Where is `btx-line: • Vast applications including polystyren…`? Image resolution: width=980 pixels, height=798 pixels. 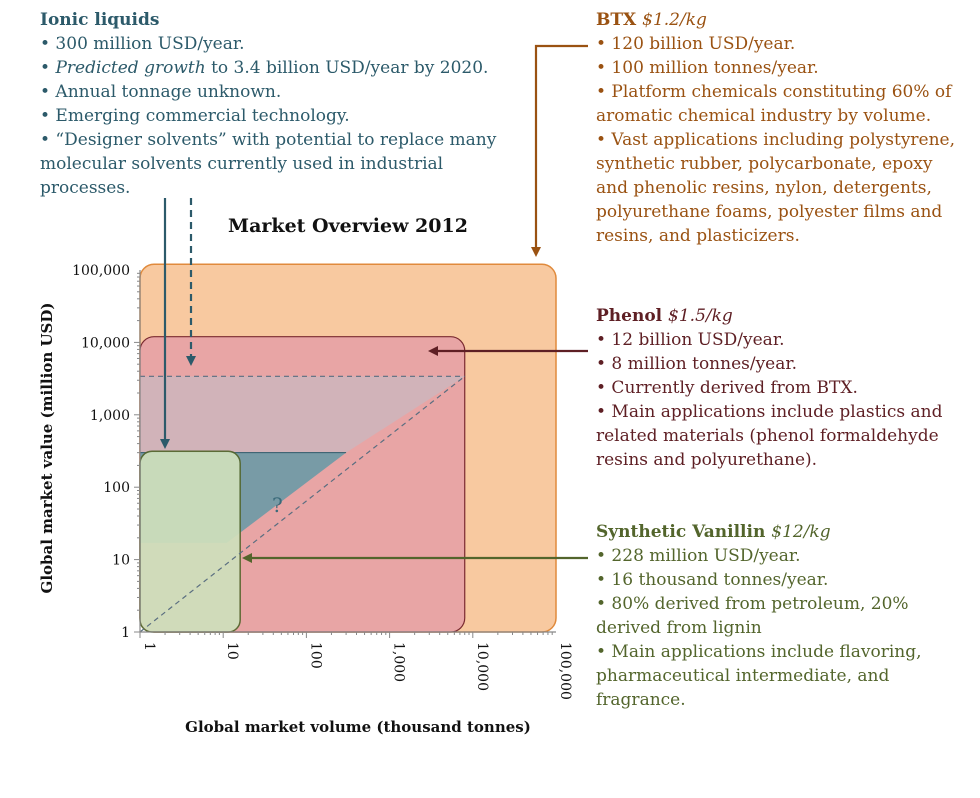
btx-line: • Vast applications including polystyren… is located at coordinates (776, 140).